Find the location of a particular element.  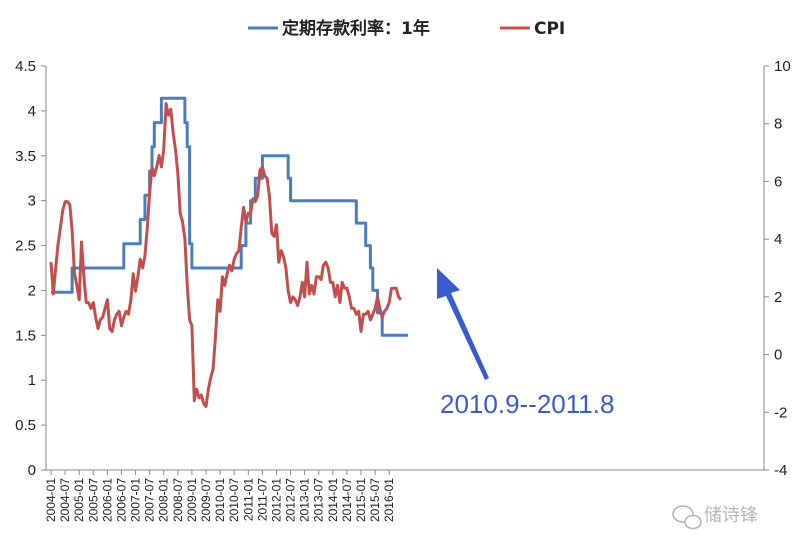

x-tick-label: 2006-01 is located at coordinates (107, 500).